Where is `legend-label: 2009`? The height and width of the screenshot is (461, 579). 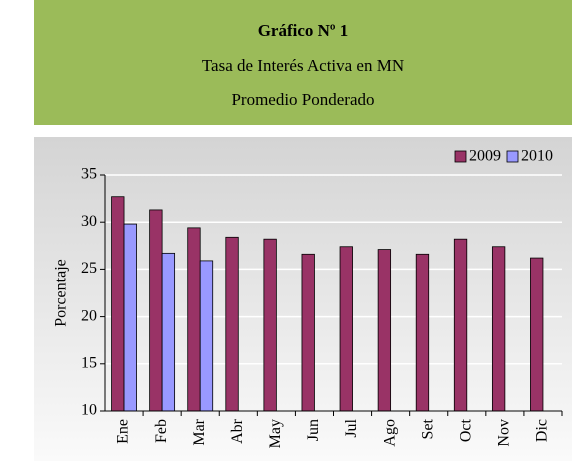
legend-label: 2009 is located at coordinates (485, 156).